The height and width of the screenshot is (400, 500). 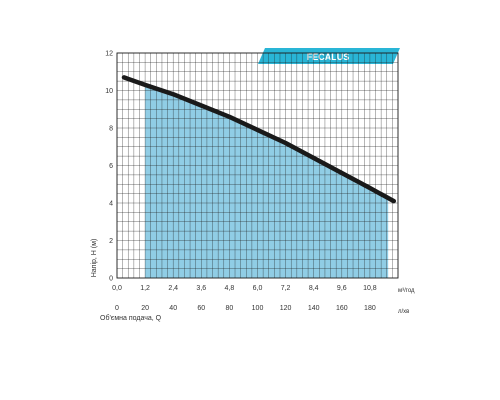 What do you see at coordinates (258, 308) in the screenshot?
I see `x-tick-label-bottom: 100` at bounding box center [258, 308].